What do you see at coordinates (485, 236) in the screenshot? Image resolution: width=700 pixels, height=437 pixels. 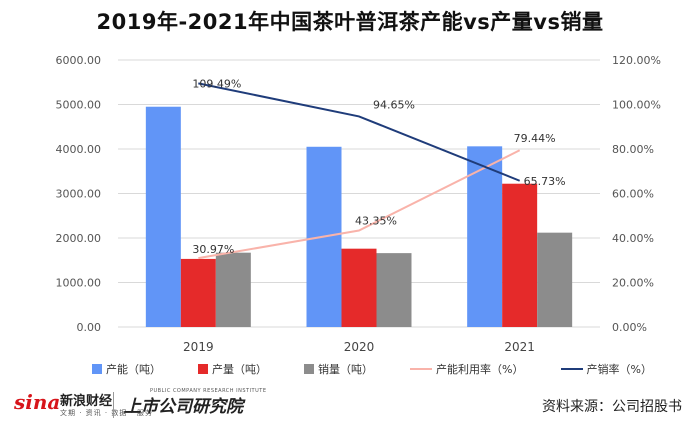 I see `bar-1-2021` at bounding box center [485, 236].